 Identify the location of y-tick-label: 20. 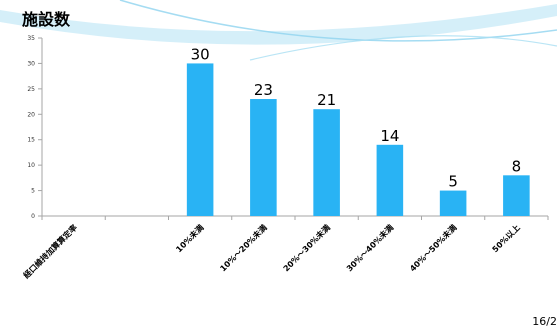
(31, 114).